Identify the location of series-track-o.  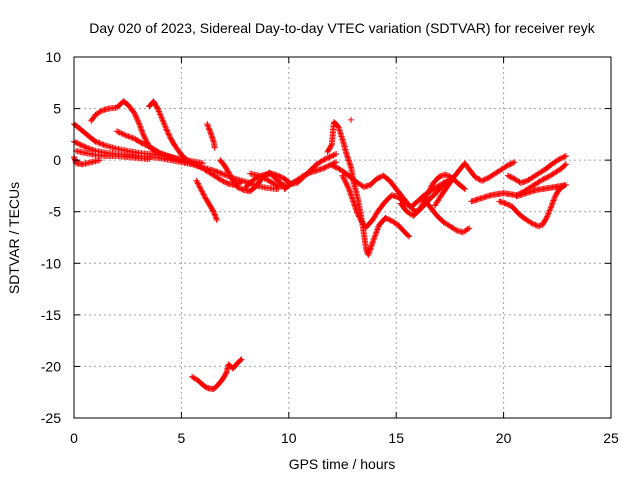
(351, 119).